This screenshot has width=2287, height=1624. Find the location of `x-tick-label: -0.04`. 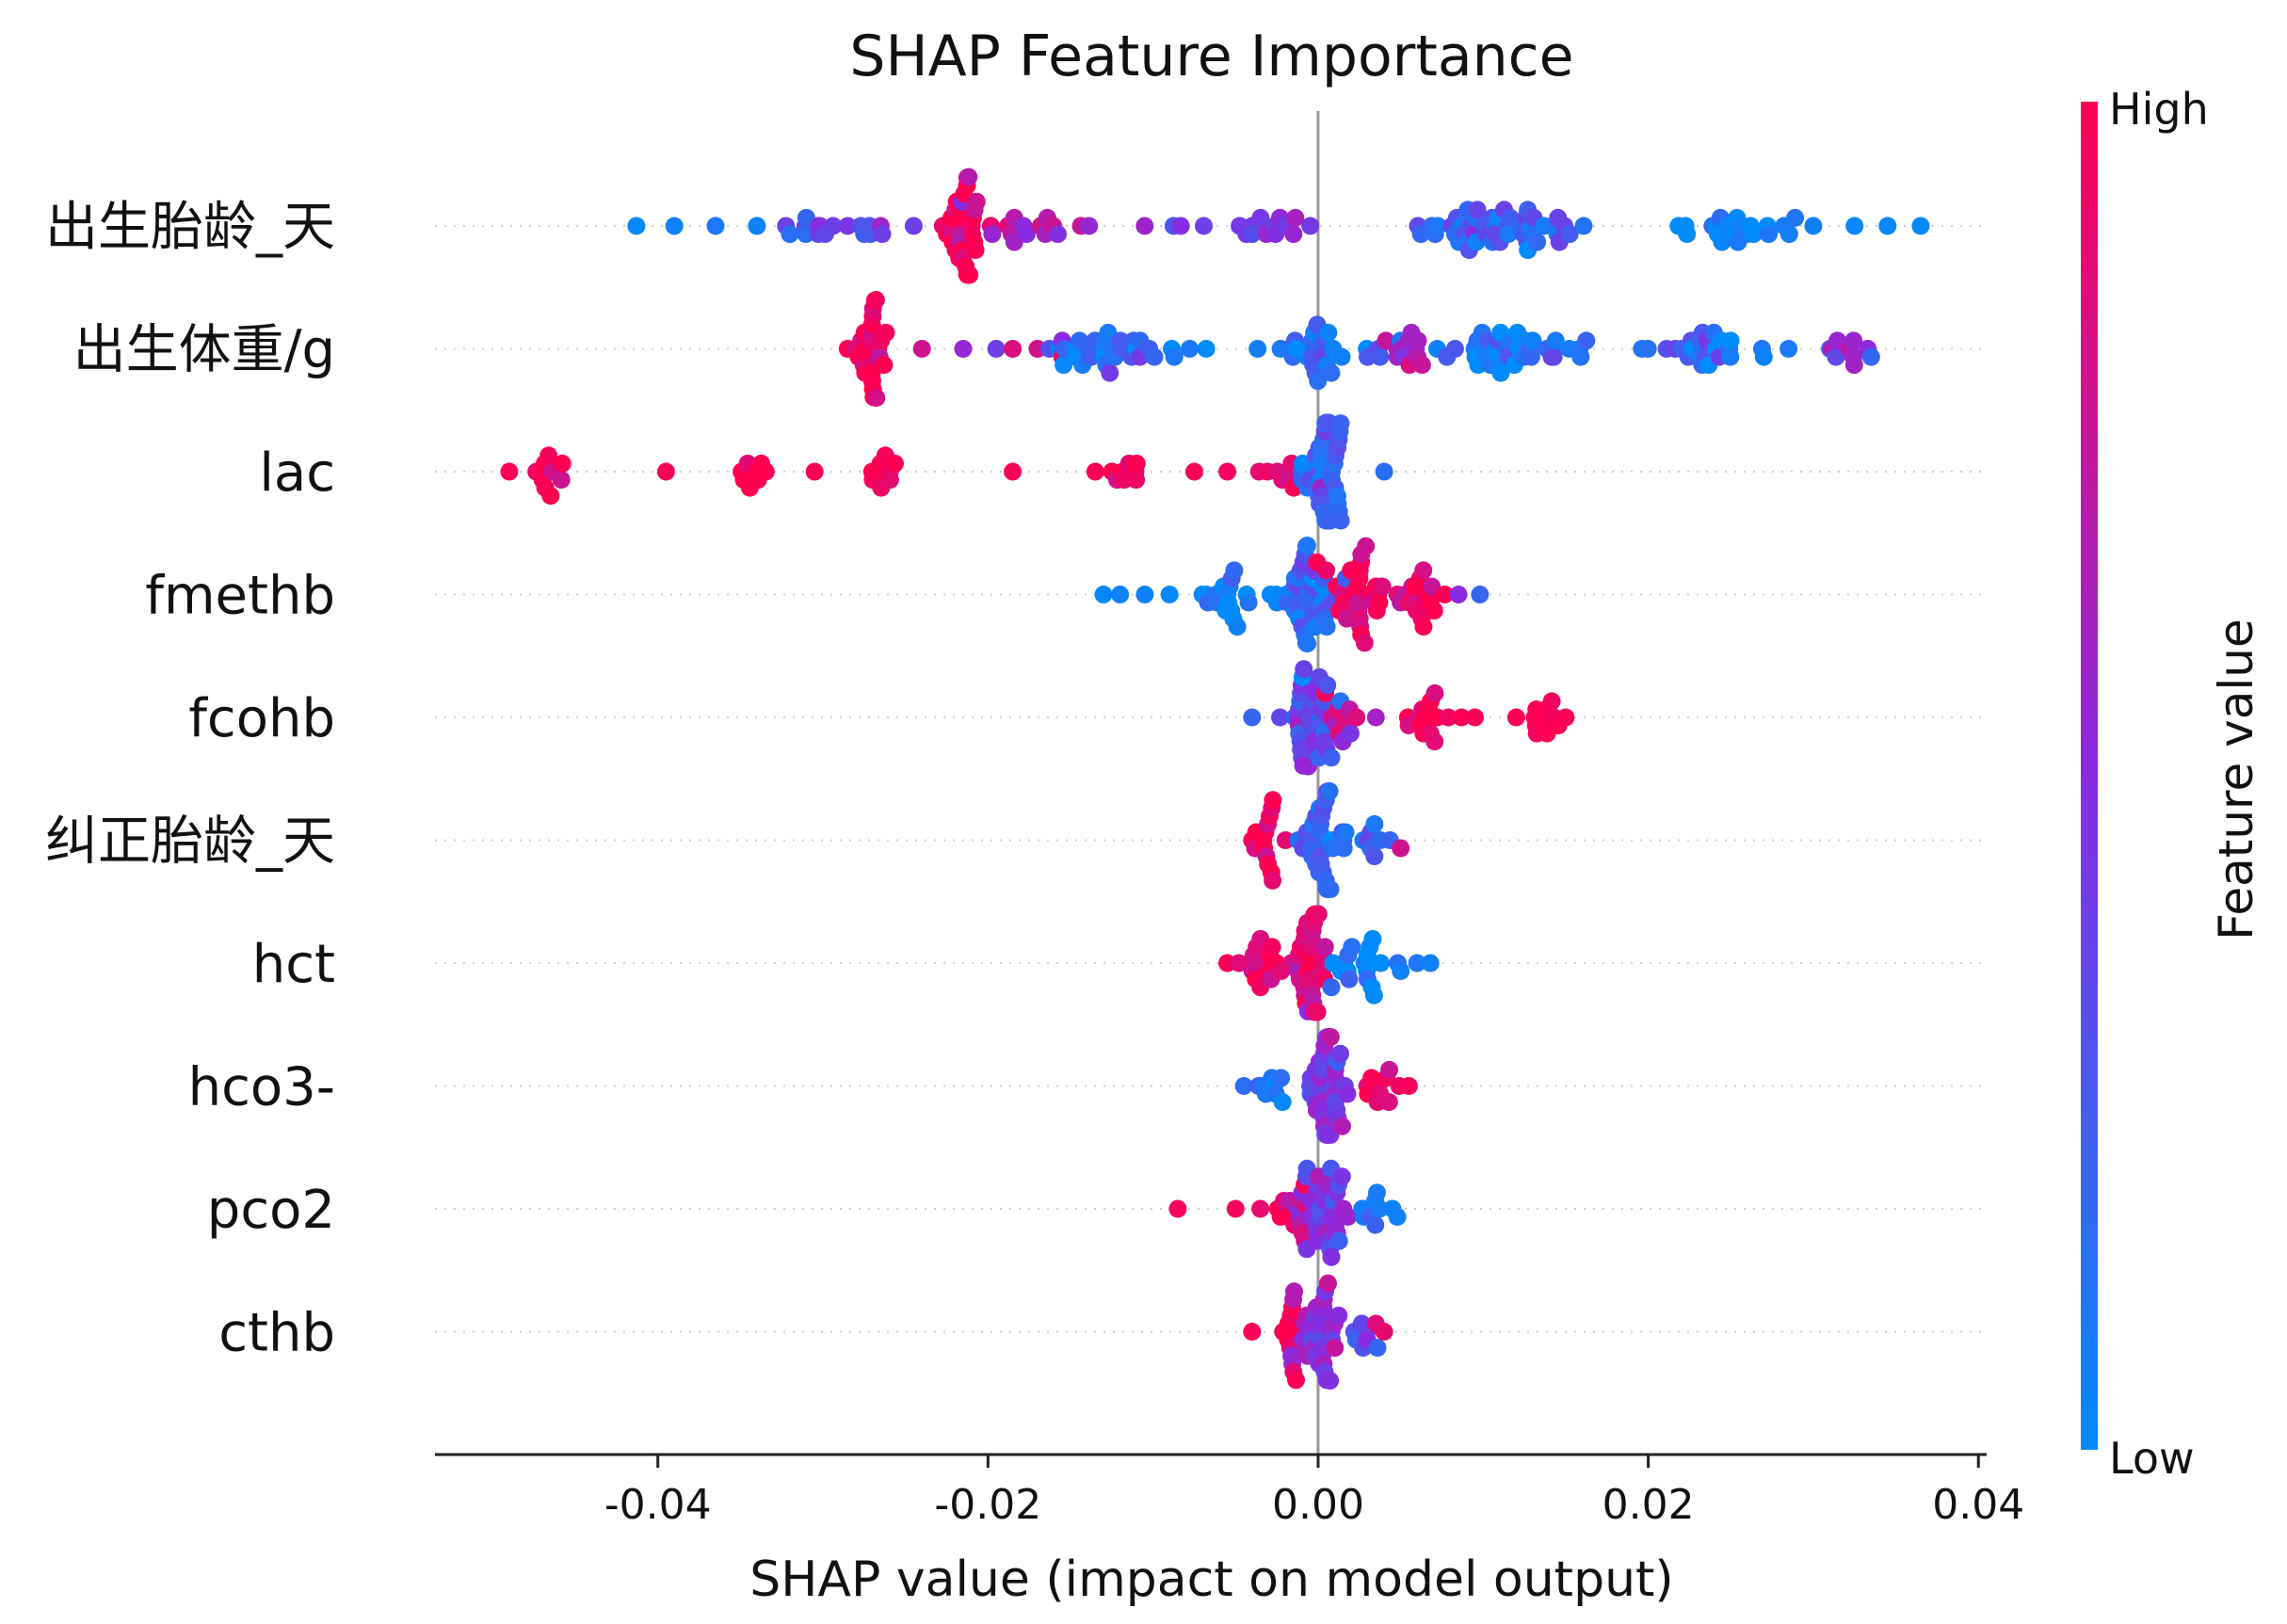

x-tick-label: -0.04 is located at coordinates (658, 1505).